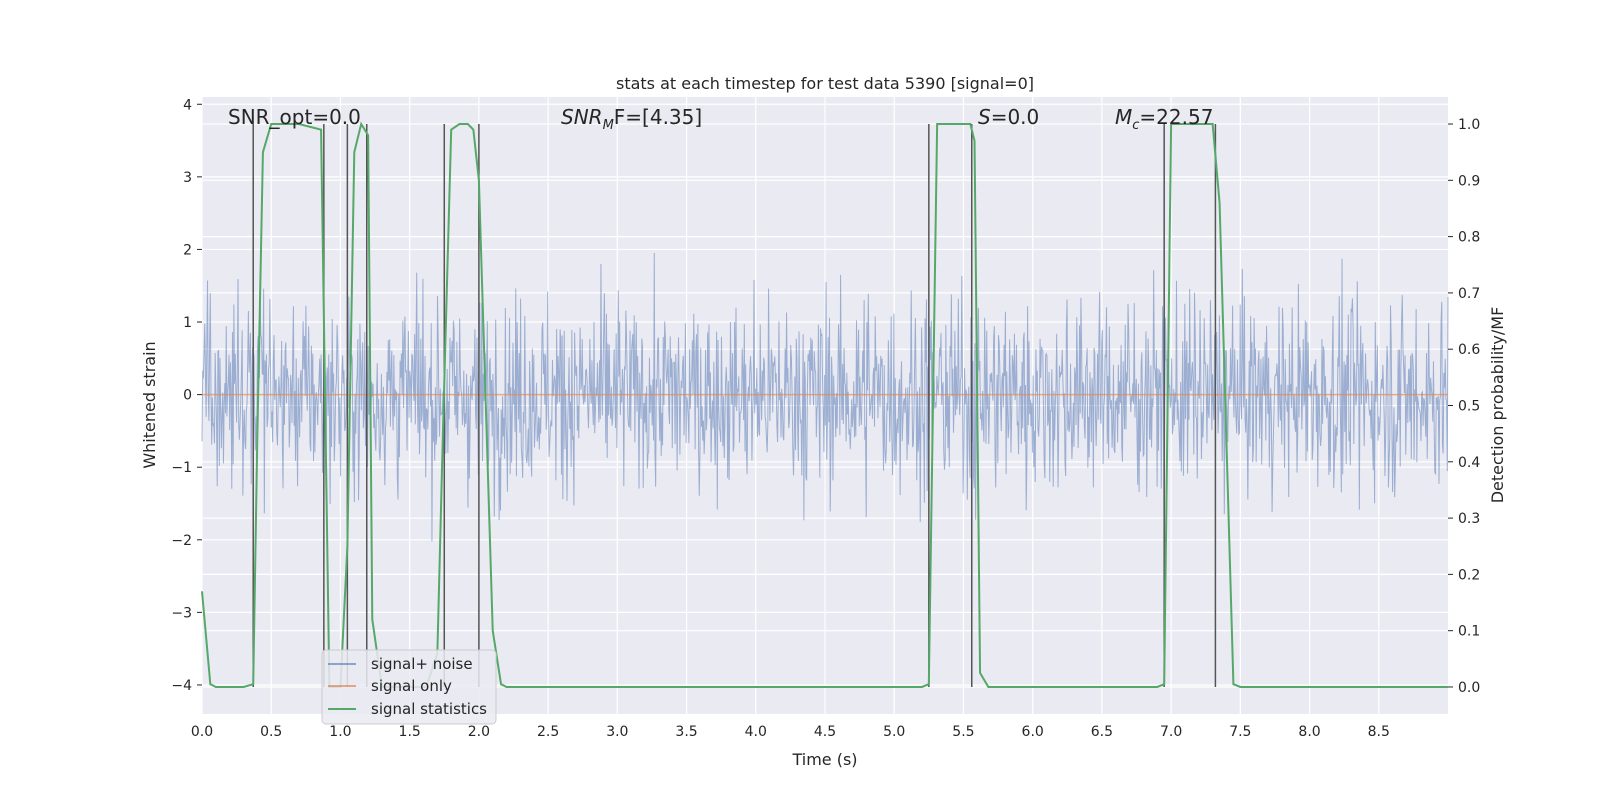 This screenshot has height=804, width=1600. Describe the element at coordinates (187, 396) in the screenshot. I see `y-tick-label: 0` at that location.